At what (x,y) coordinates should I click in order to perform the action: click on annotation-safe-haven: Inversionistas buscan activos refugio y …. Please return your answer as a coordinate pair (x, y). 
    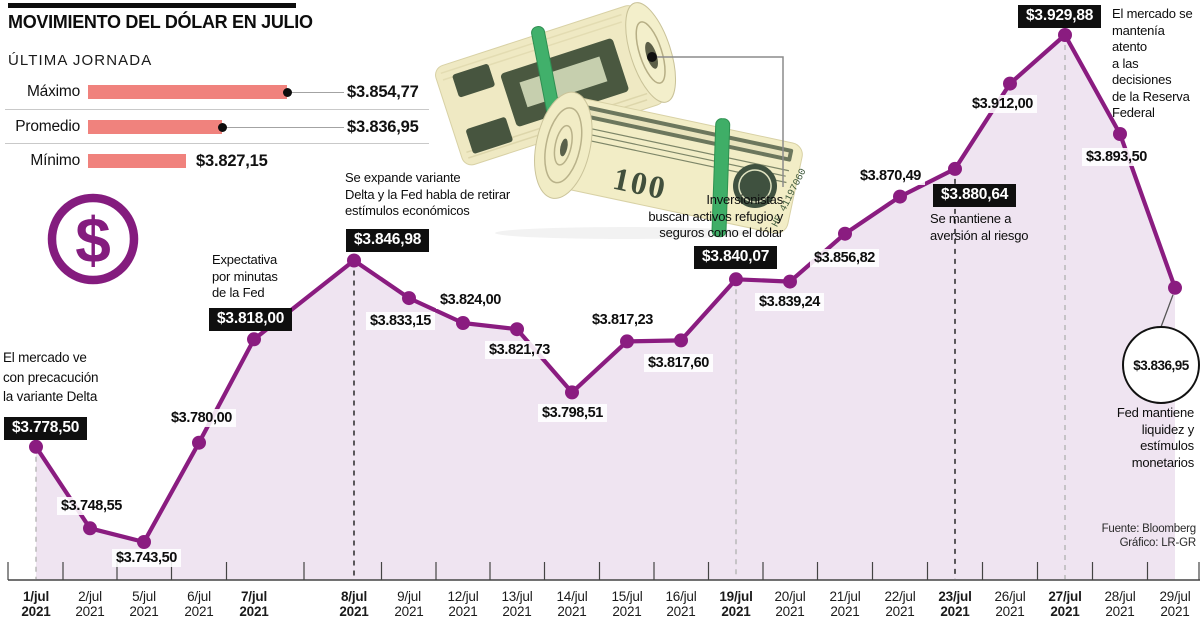
    Looking at the image, I should click on (715, 216).